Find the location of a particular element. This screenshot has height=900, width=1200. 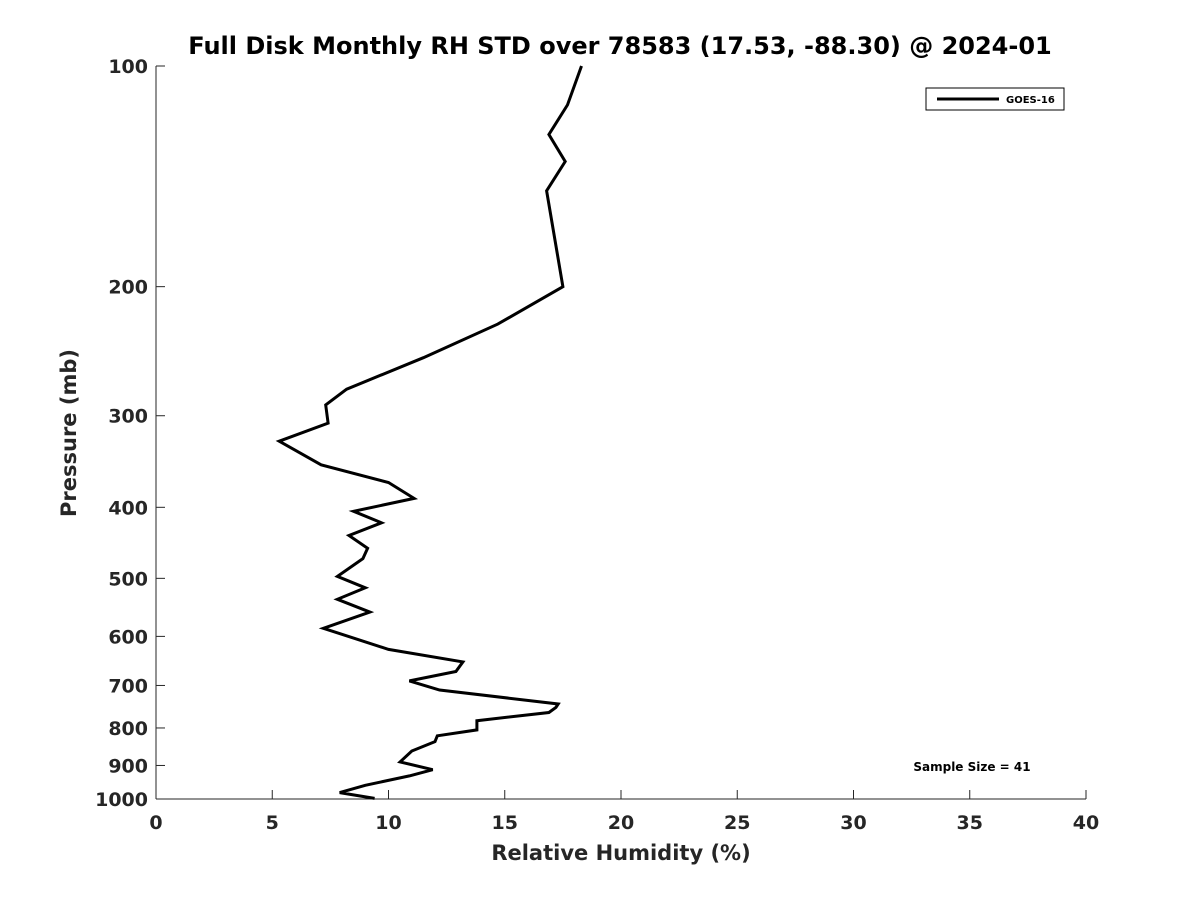

legend-label-goes16: GOES-16 is located at coordinates (1030, 100).